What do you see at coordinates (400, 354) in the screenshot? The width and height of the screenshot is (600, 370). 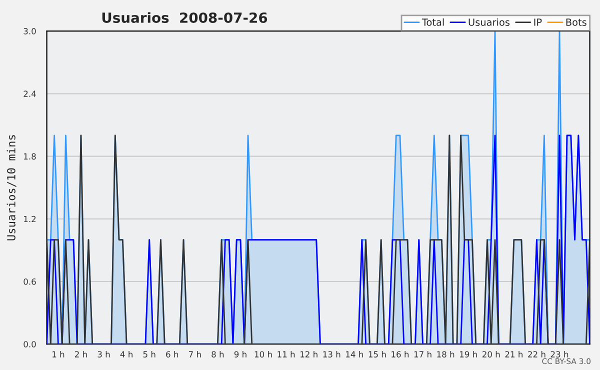 I see `x-tick-label: 16 h` at bounding box center [400, 354].